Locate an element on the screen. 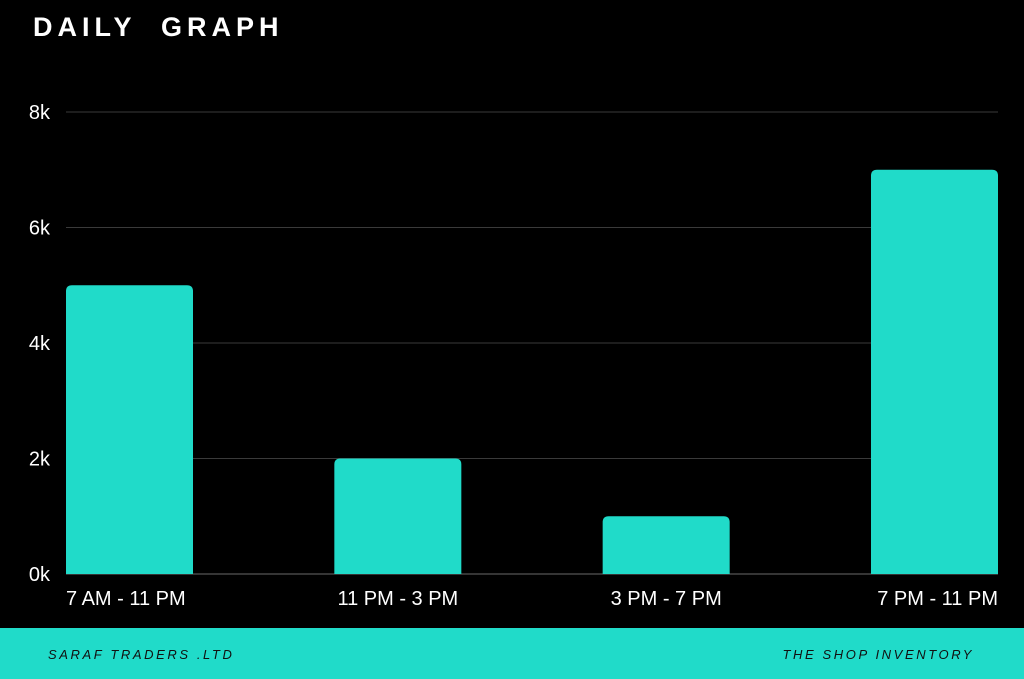  chart-title: DAILY GRAPH is located at coordinates (158, 27).